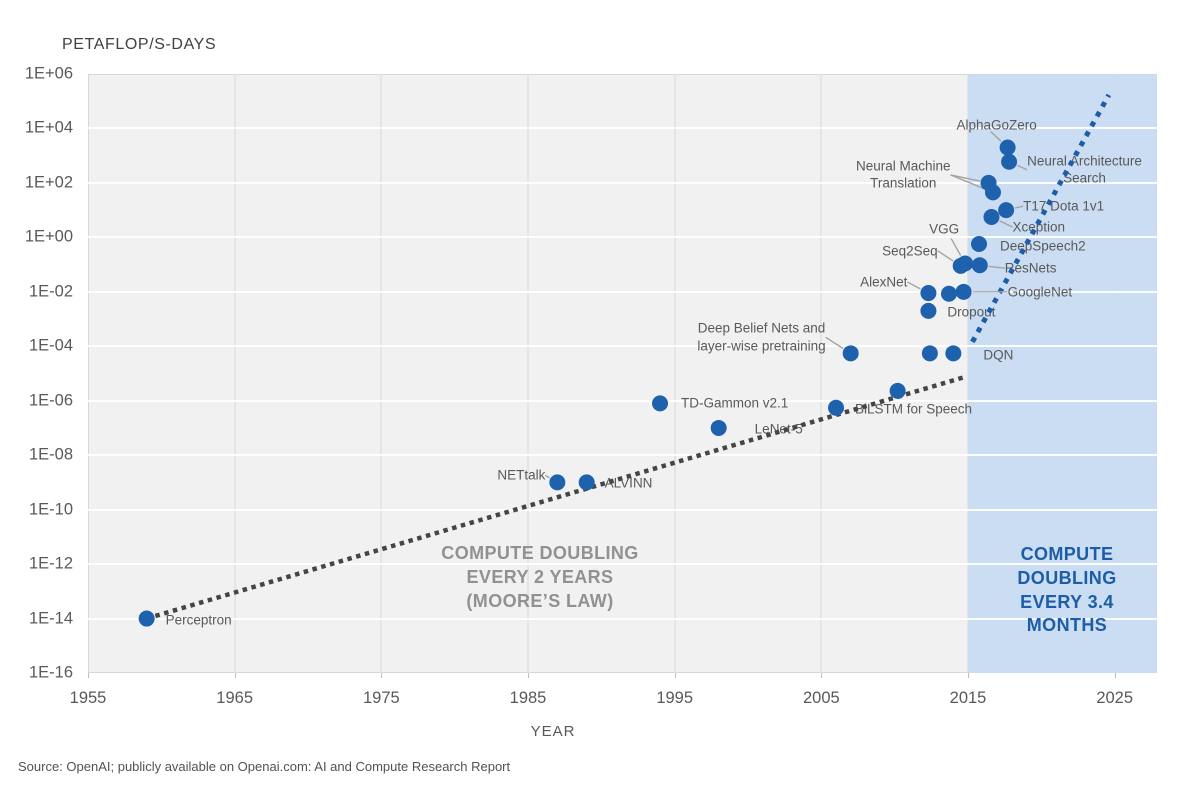  What do you see at coordinates (914, 409) in the screenshot?
I see `point-label-bilstm-speech: BiLSTM for Speech` at bounding box center [914, 409].